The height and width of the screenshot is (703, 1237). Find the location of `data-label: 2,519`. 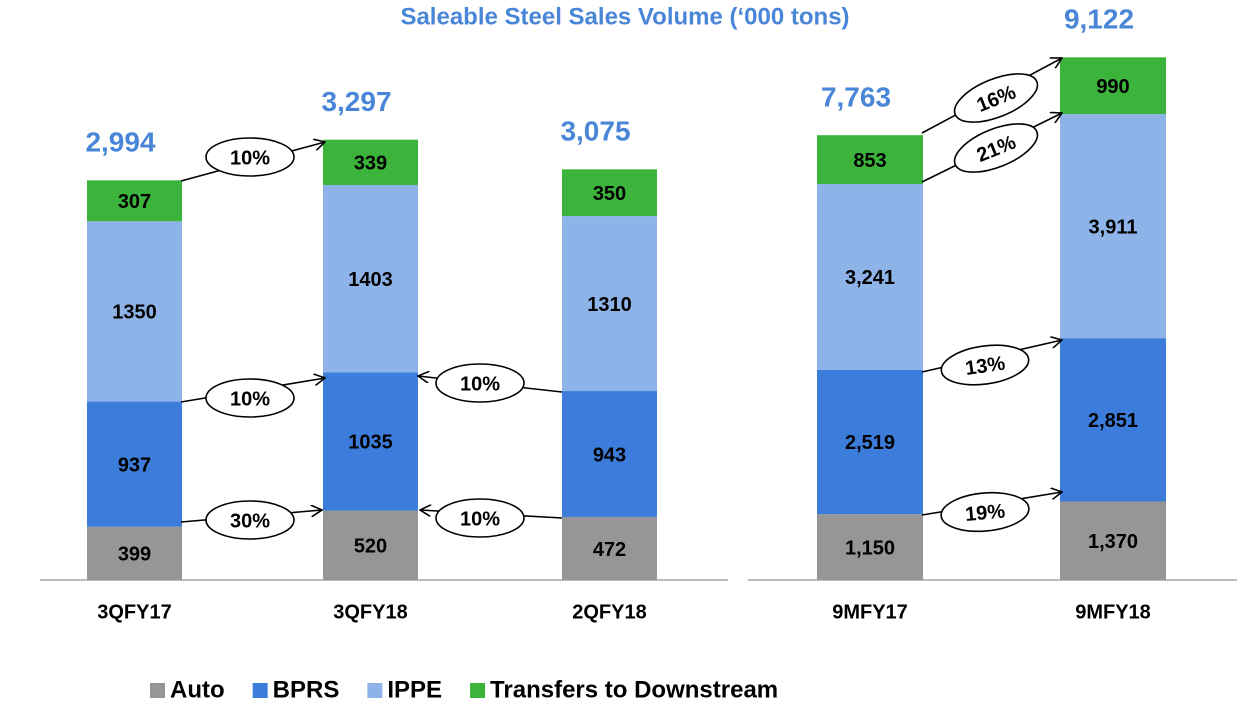

data-label: 2,519 is located at coordinates (870, 443).